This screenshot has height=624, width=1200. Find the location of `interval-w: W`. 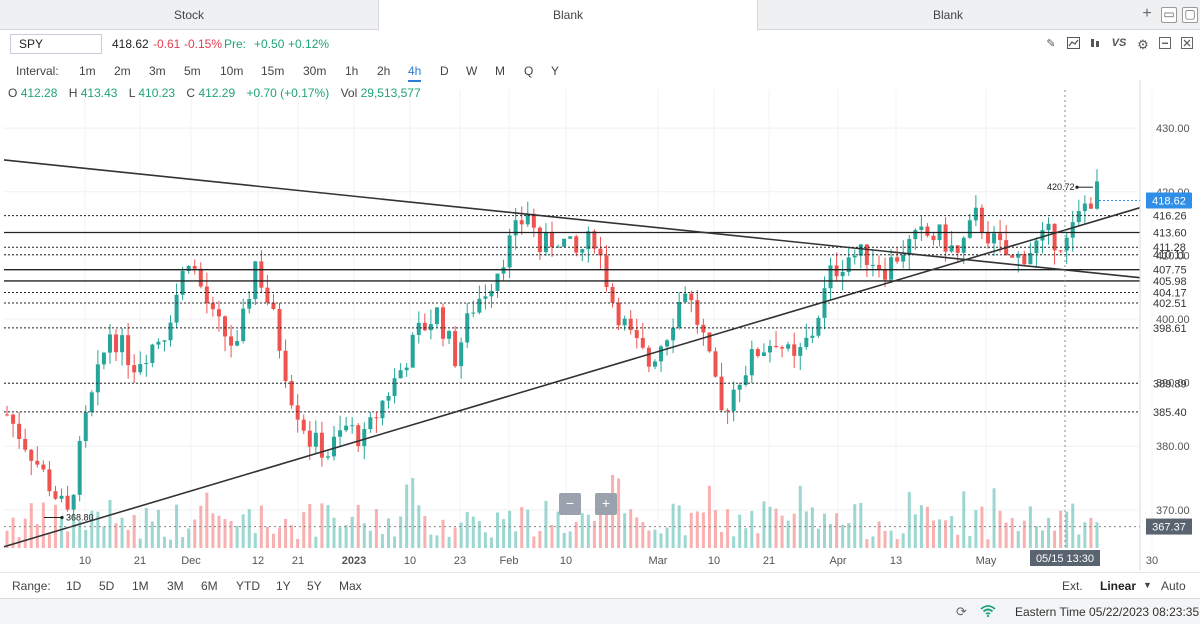

interval-w: W is located at coordinates (472, 71).